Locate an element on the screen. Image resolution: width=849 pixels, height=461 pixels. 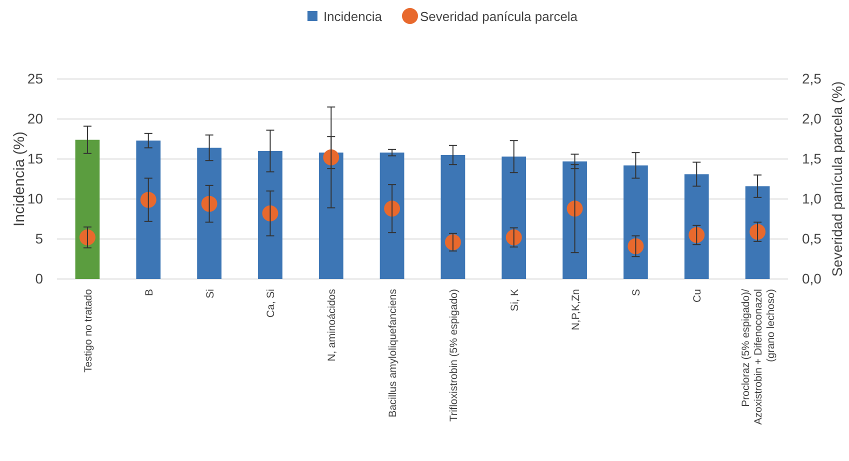
y2-tick-label: 1,5 is located at coordinates (812, 158).